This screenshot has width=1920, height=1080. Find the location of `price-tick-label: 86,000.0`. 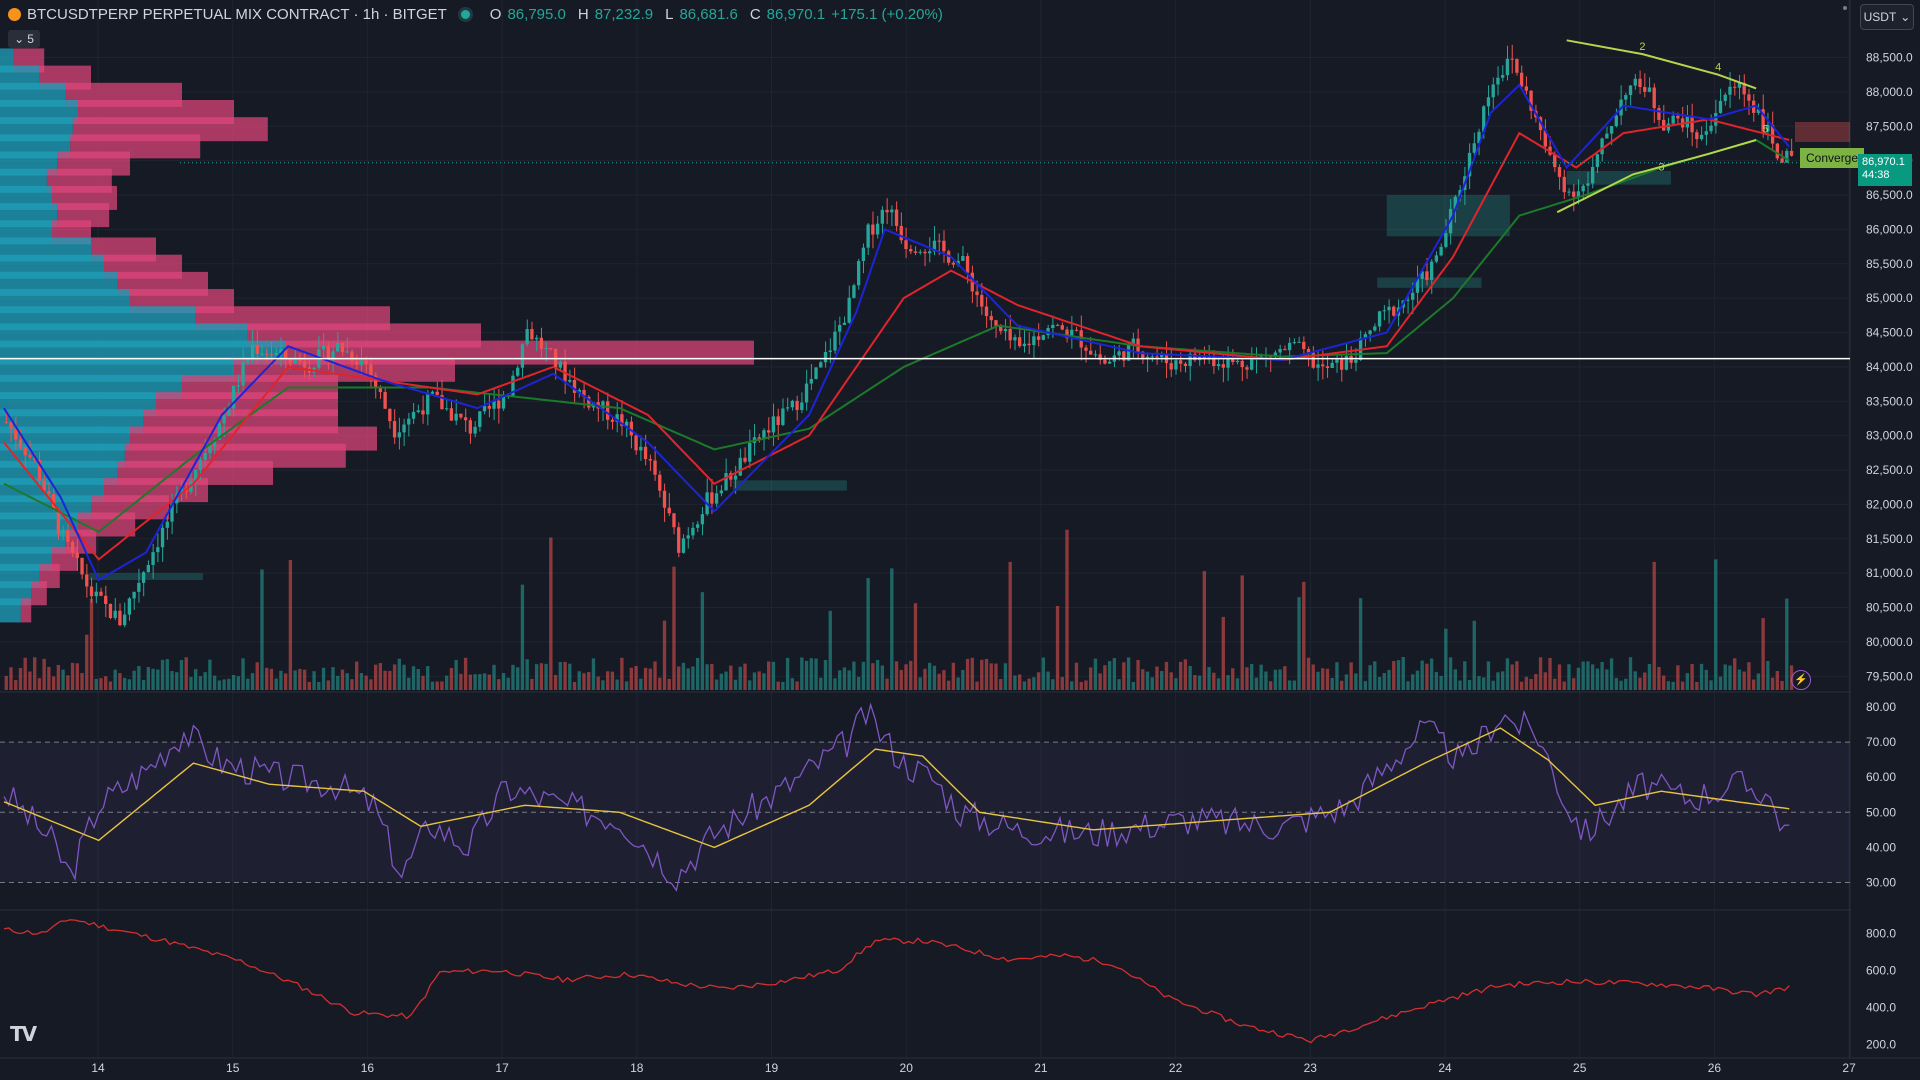

price-tick-label: 86,000.0 is located at coordinates (1889, 229).